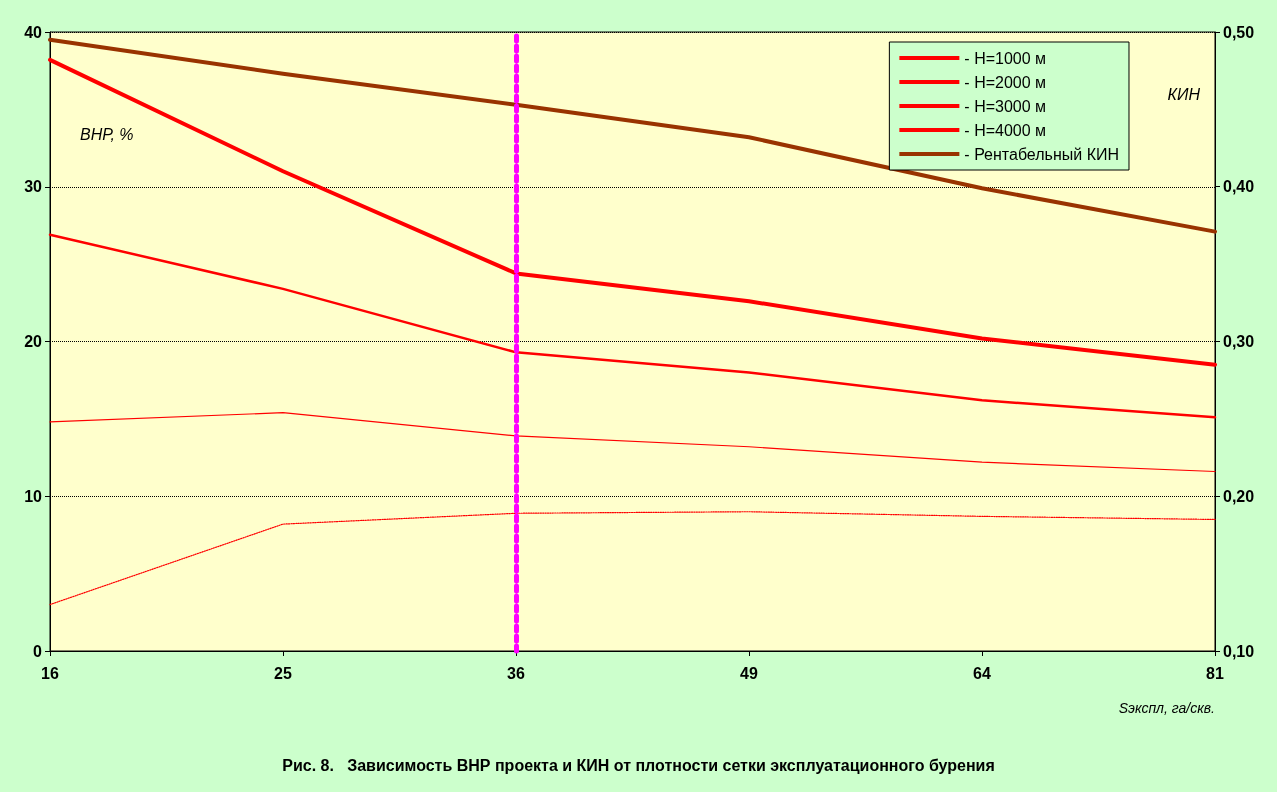 Image resolution: width=1277 pixels, height=792 pixels. Describe the element at coordinates (1239, 32) in the screenshot. I see `y2-tick-label: 0,50` at that location.